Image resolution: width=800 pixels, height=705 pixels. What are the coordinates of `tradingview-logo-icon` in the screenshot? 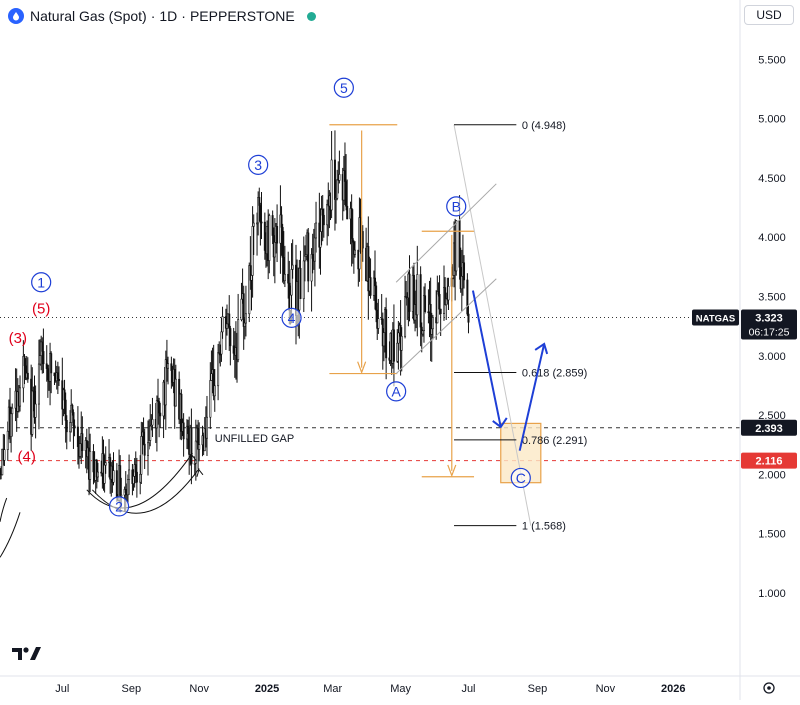 It's located at (26, 653).